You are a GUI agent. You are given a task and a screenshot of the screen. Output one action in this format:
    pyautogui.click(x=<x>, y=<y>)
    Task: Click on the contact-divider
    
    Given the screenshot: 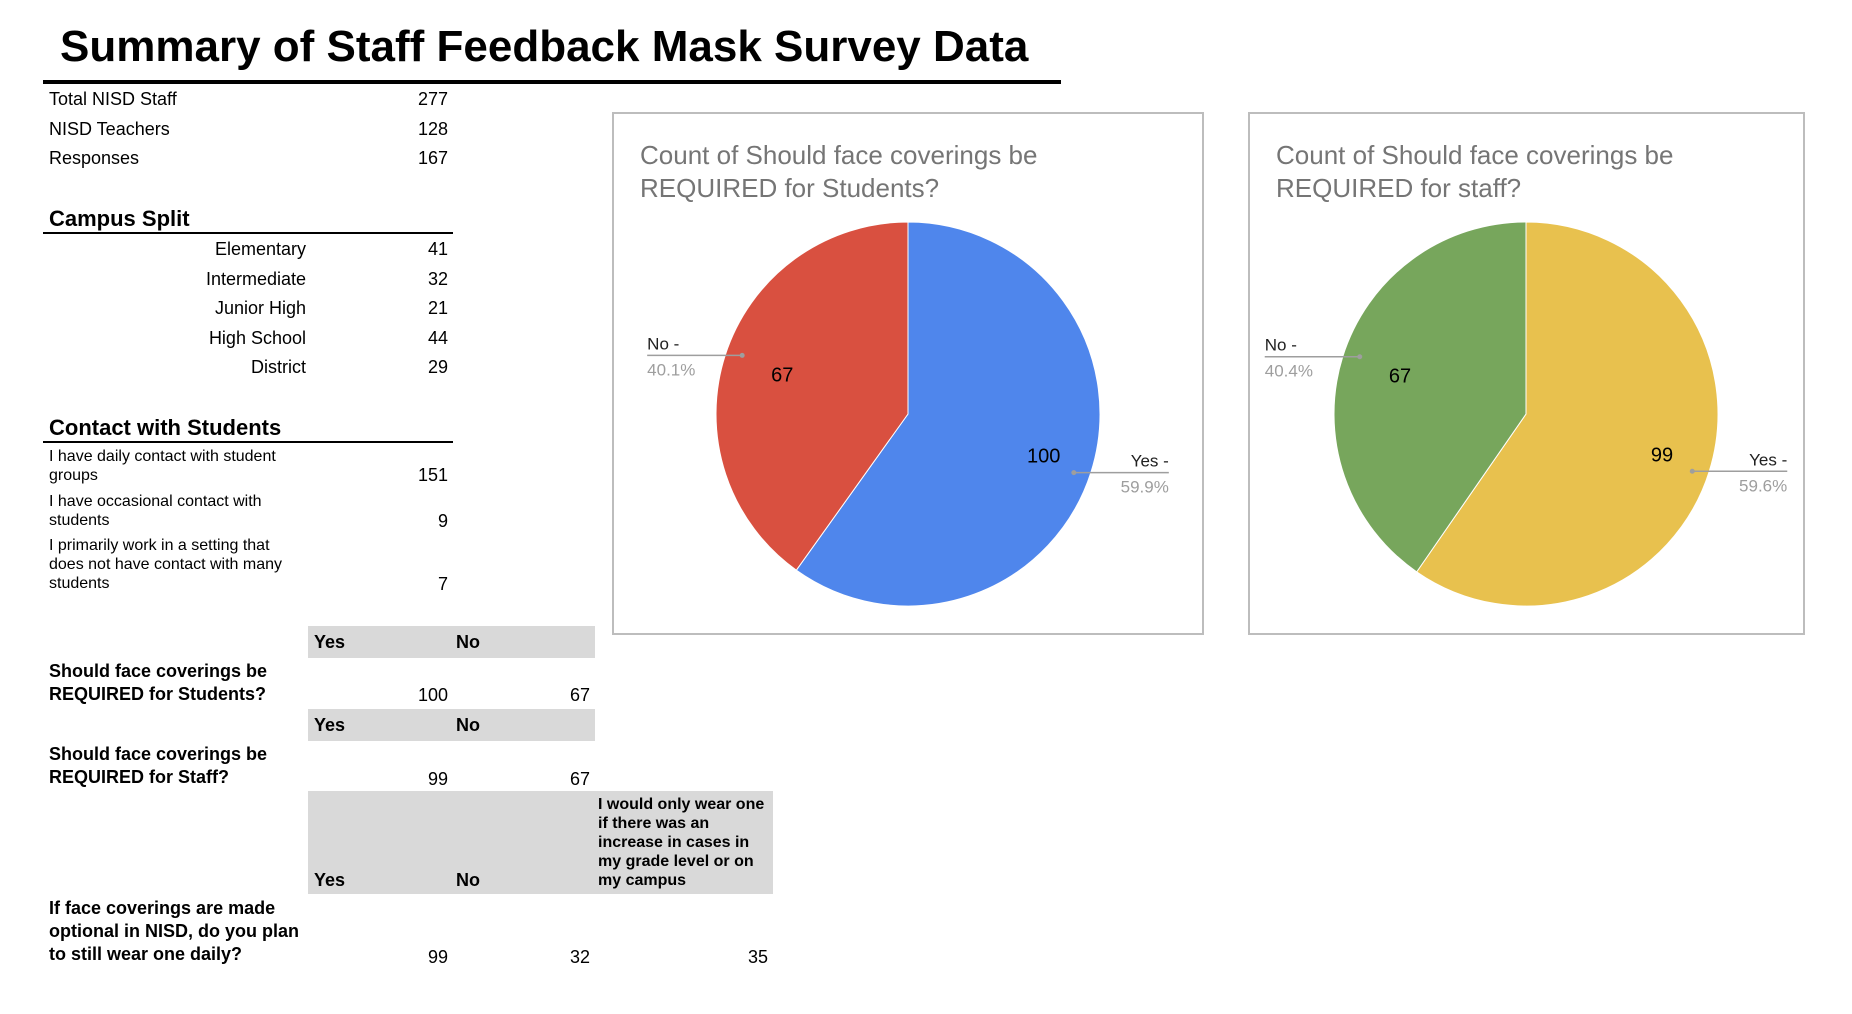 What is the action you would take?
    pyautogui.click(x=248, y=442)
    